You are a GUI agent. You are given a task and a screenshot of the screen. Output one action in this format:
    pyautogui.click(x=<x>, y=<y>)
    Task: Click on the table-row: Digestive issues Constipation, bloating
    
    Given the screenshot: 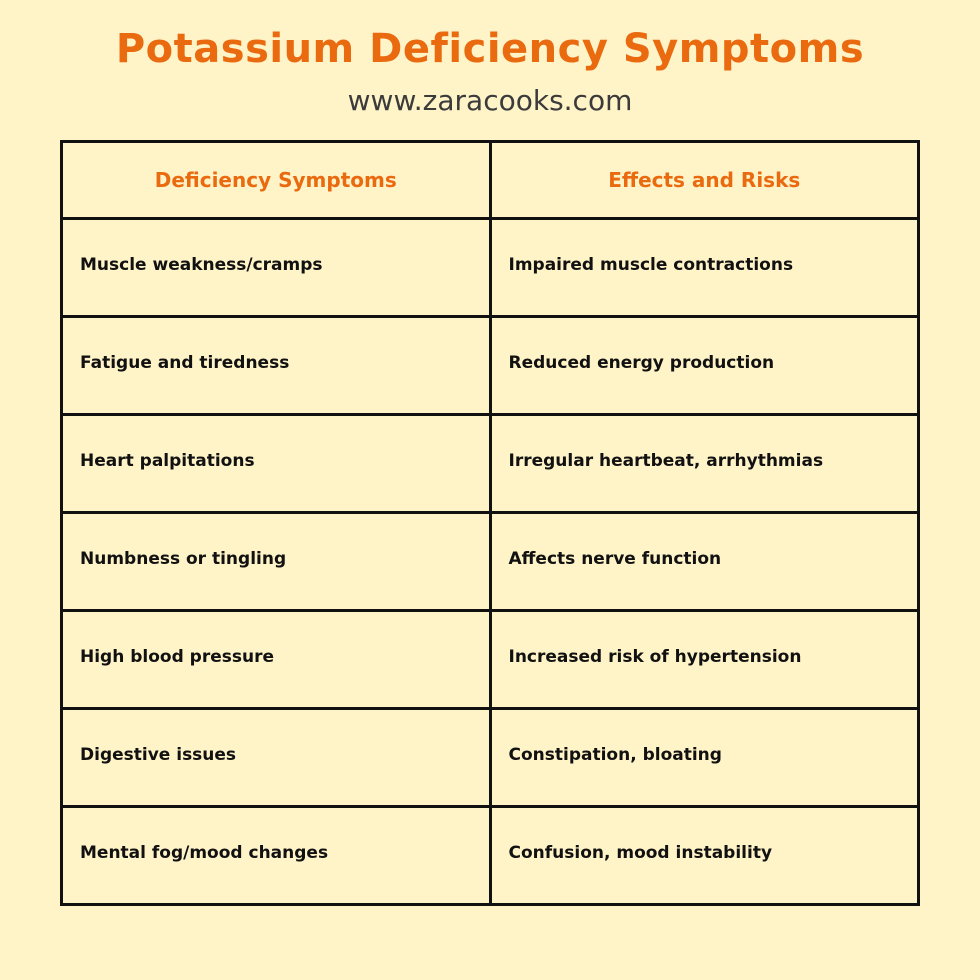 What is the action you would take?
    pyautogui.click(x=490, y=757)
    